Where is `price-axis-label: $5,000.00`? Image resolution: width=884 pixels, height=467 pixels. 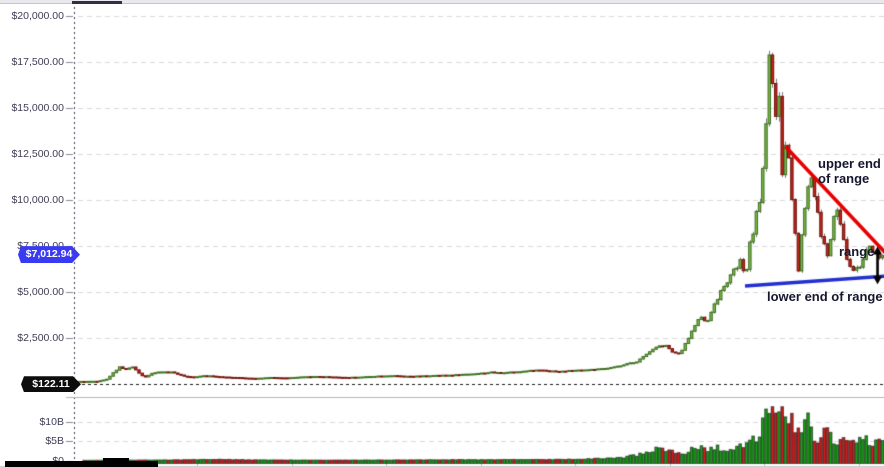
price-axis-label: $5,000.00 is located at coordinates (40, 291).